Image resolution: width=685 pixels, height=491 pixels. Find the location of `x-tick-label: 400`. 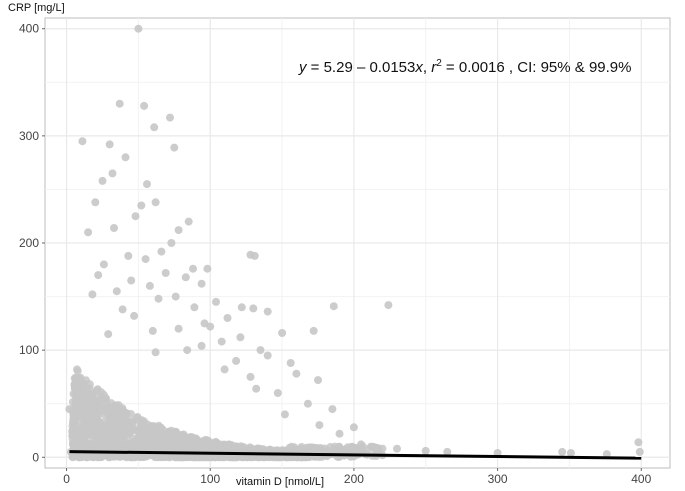

x-tick-label: 400 is located at coordinates (641, 479).